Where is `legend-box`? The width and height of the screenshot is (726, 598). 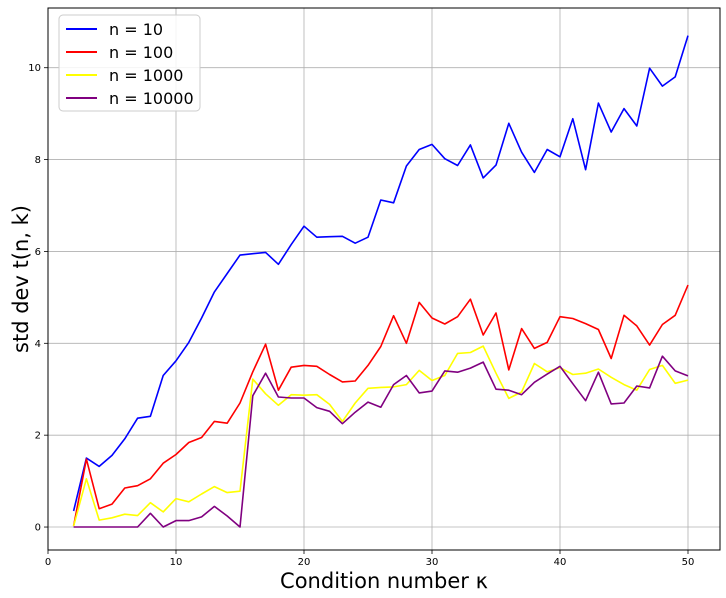 legend-box is located at coordinates (129, 63).